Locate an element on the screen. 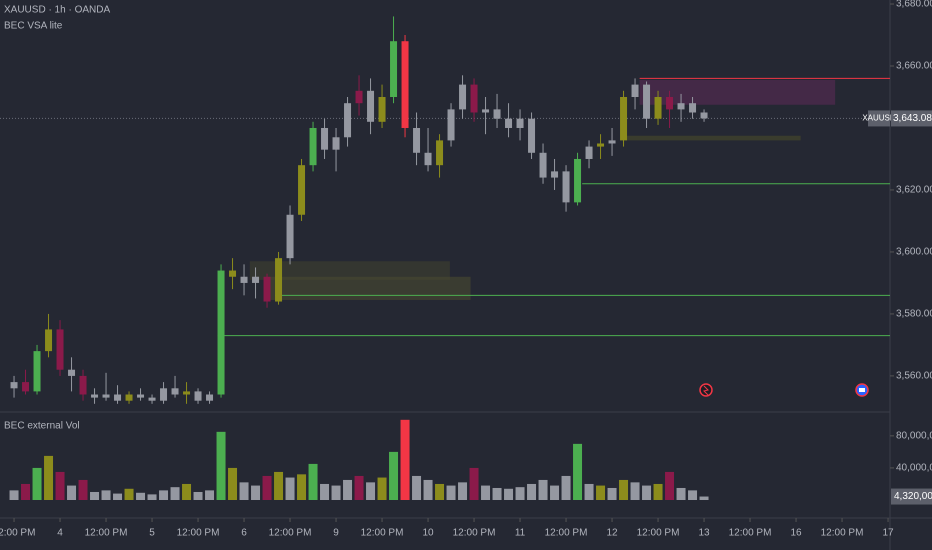 The height and width of the screenshot is (550, 932). y-tick-label: 3,600.000 is located at coordinates (914, 252).